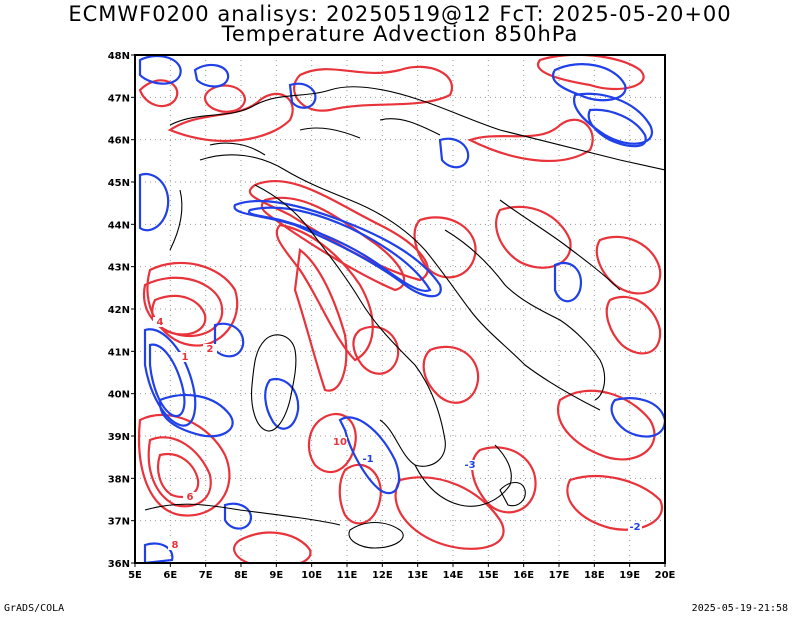  I want to click on map-subtitle: Temperature Advection 850hPa, so click(400, 34).